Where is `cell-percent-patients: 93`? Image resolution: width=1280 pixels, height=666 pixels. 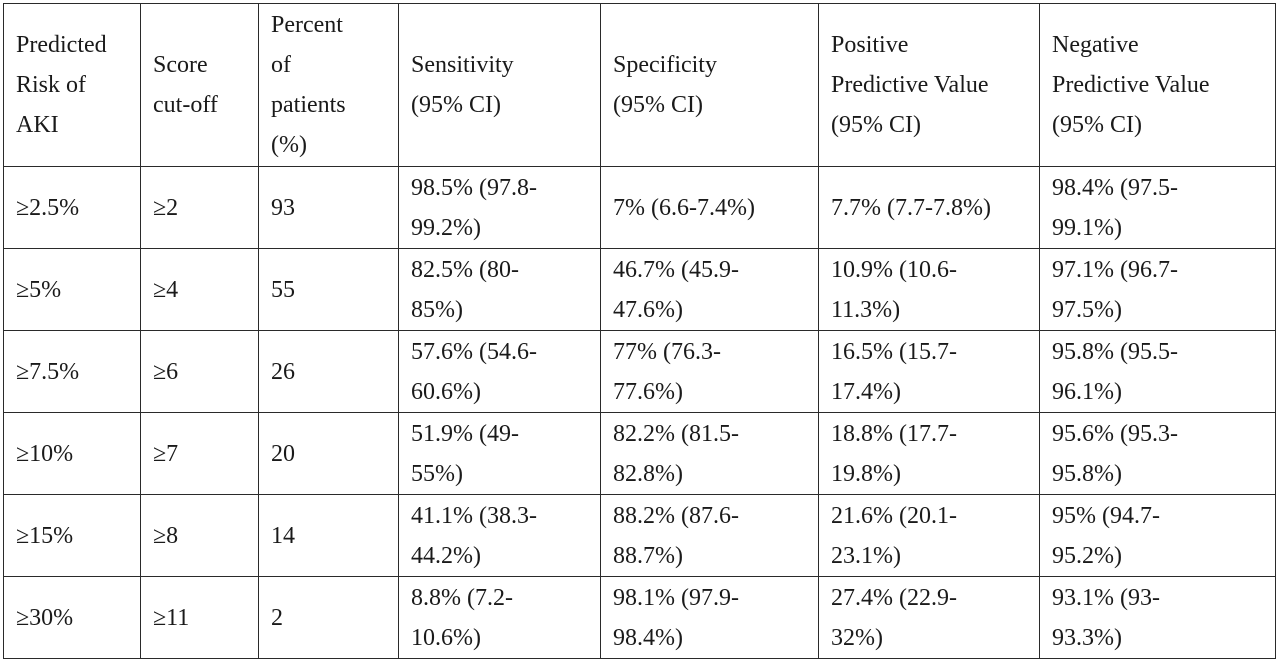 cell-percent-patients: 93 is located at coordinates (328, 207).